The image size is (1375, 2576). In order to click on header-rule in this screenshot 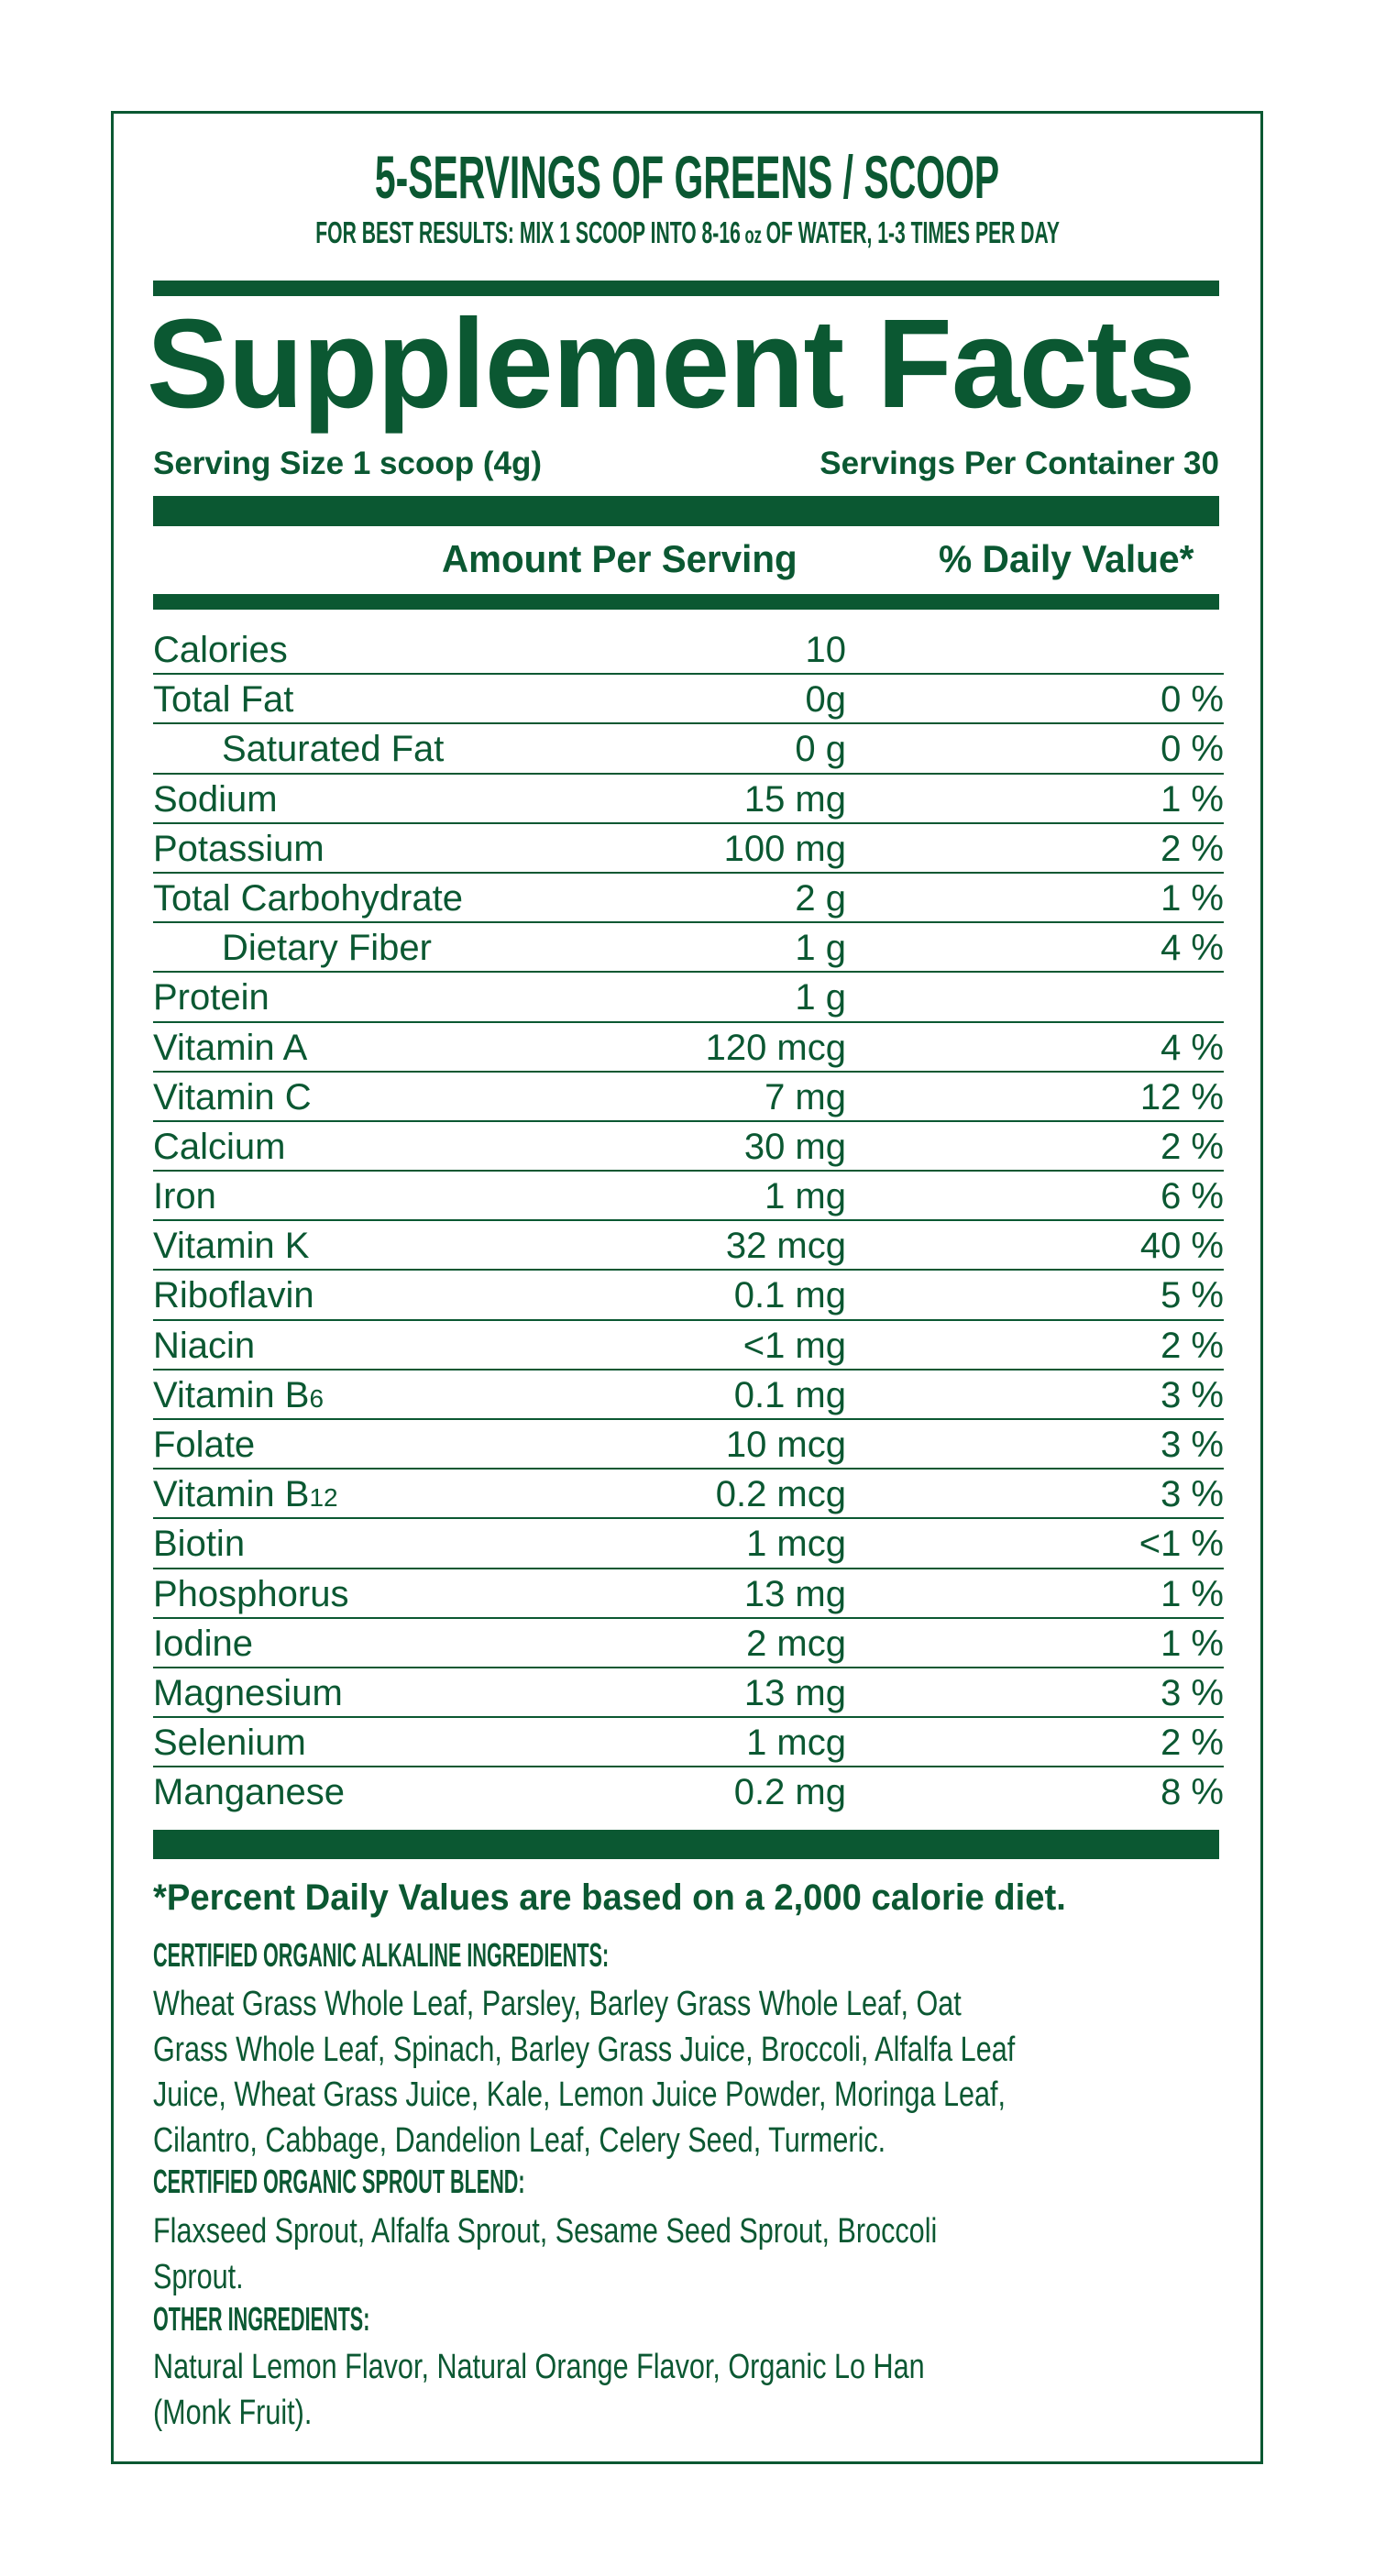, I will do `click(686, 602)`.